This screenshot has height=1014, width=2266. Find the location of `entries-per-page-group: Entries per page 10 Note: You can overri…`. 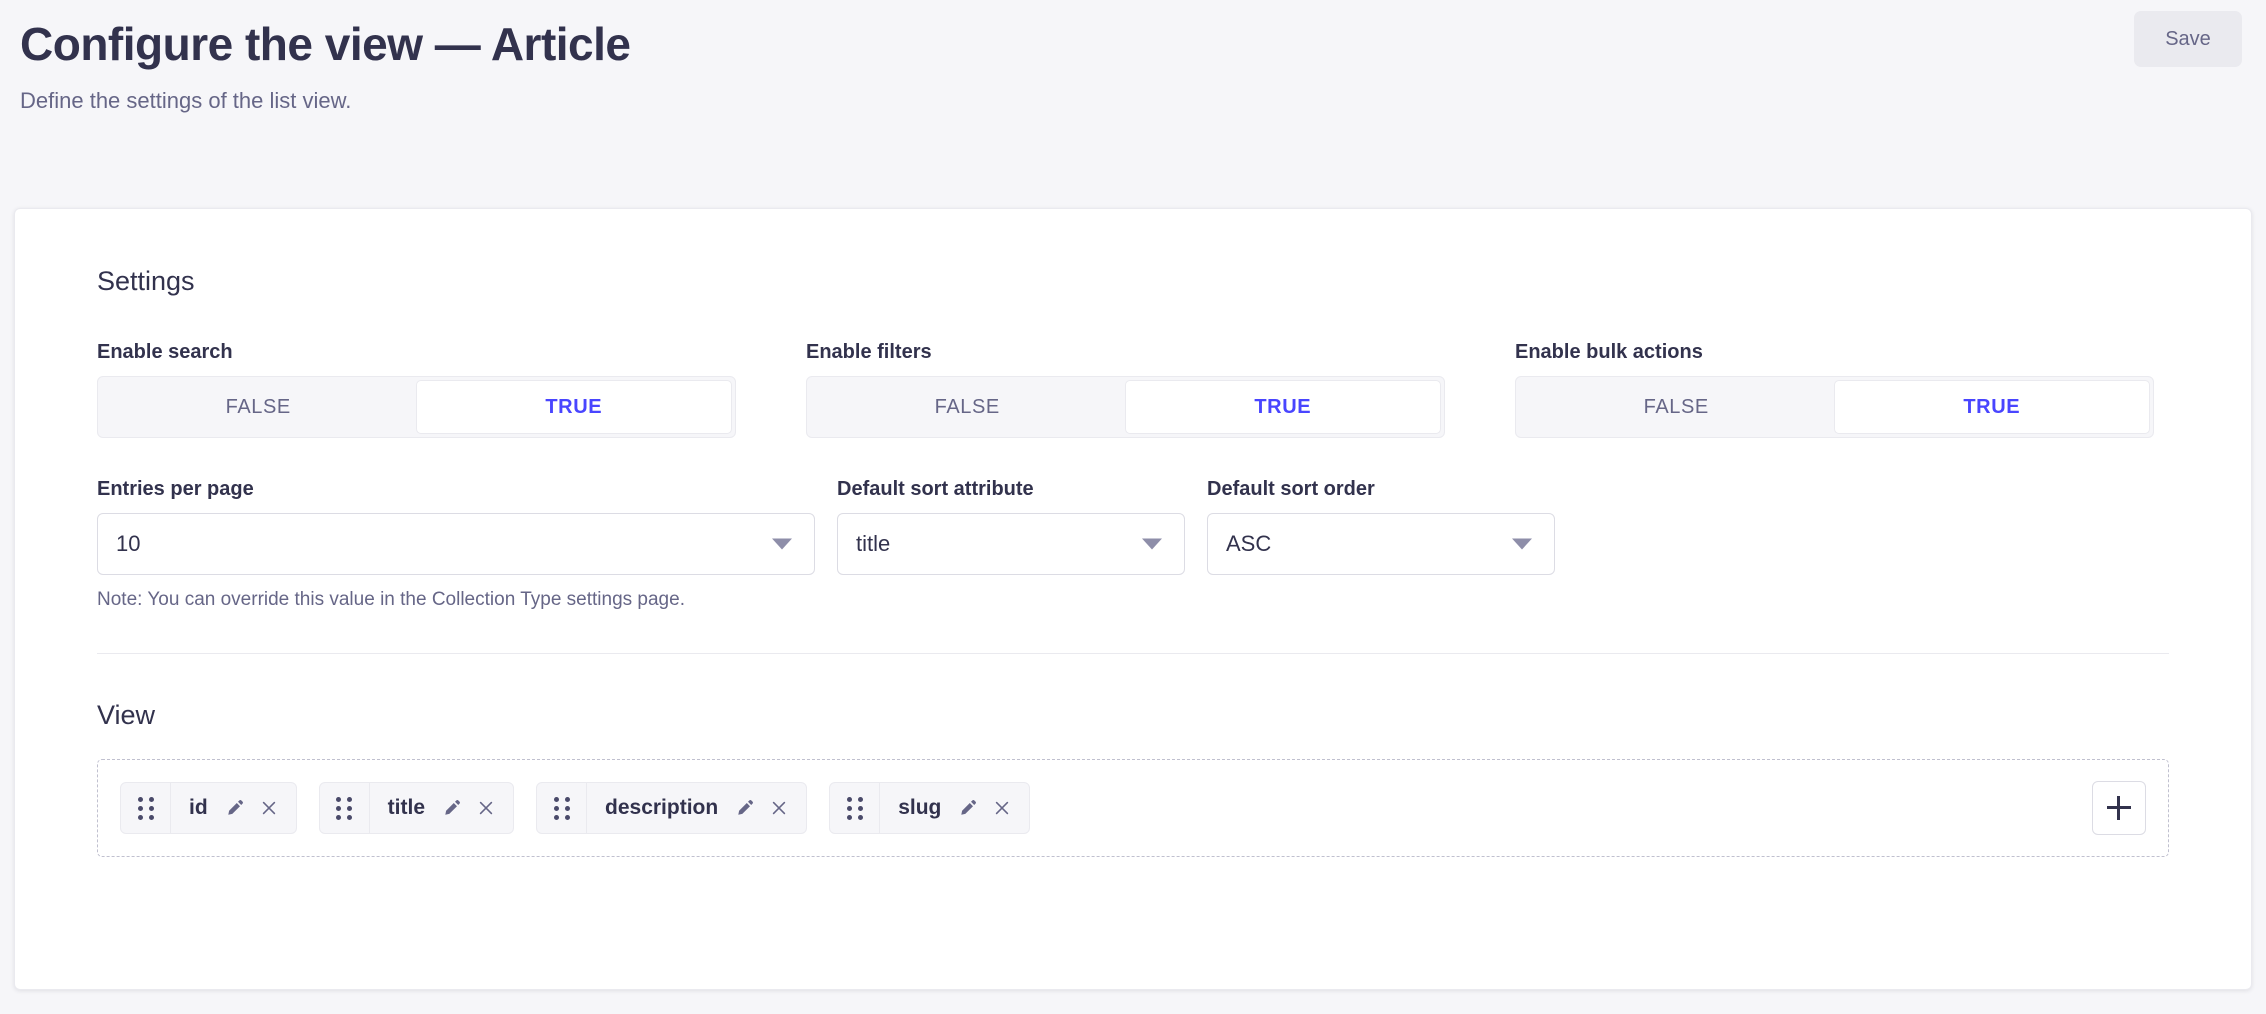

entries-per-page-group: Entries per page 10 Note: You can overri… is located at coordinates (456, 544).